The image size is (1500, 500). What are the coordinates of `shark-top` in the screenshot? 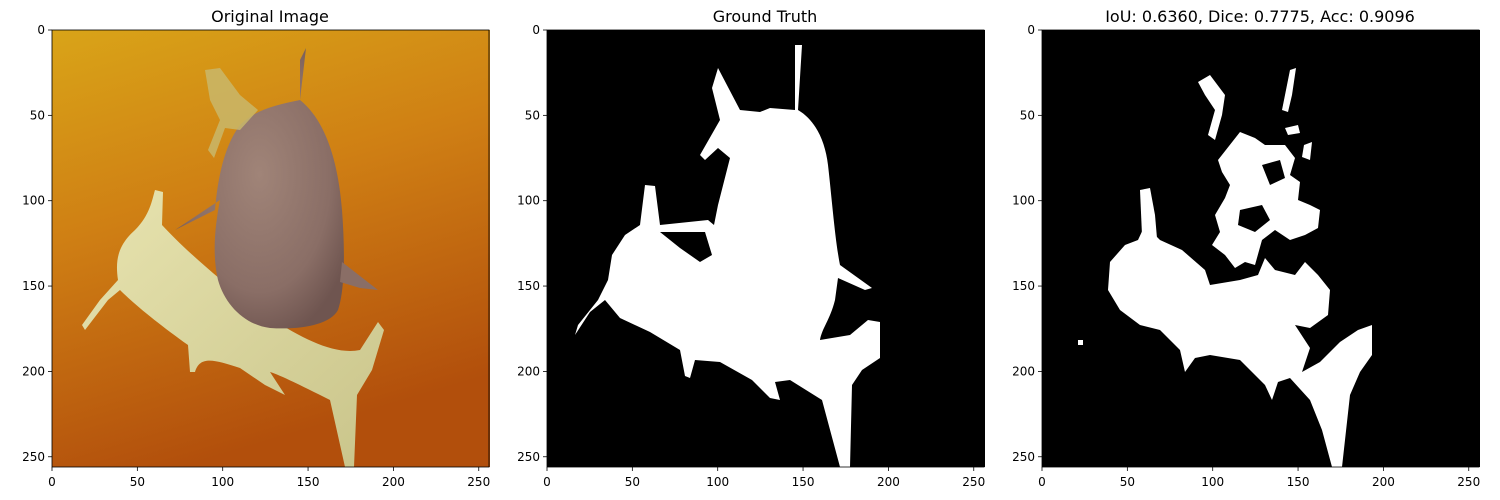 It's located at (259, 188).